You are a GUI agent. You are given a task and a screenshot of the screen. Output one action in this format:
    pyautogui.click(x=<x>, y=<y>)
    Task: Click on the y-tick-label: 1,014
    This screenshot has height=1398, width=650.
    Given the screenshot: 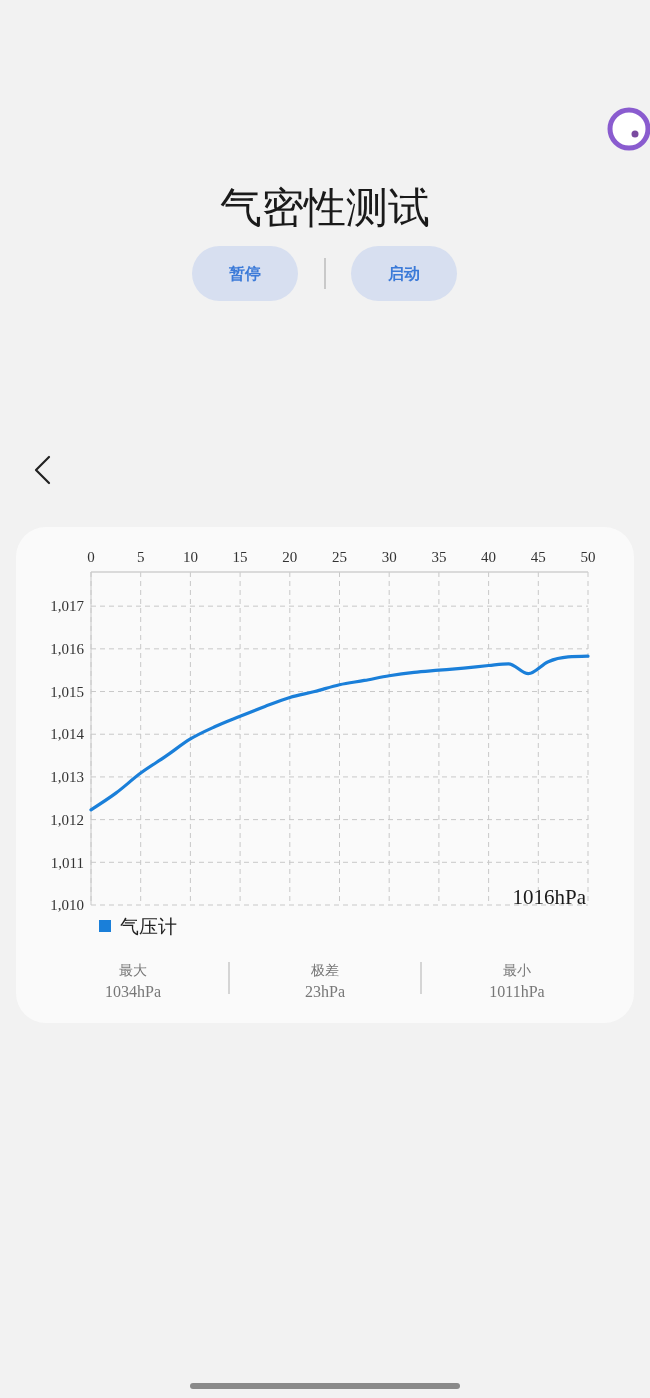 What is the action you would take?
    pyautogui.click(x=67, y=734)
    